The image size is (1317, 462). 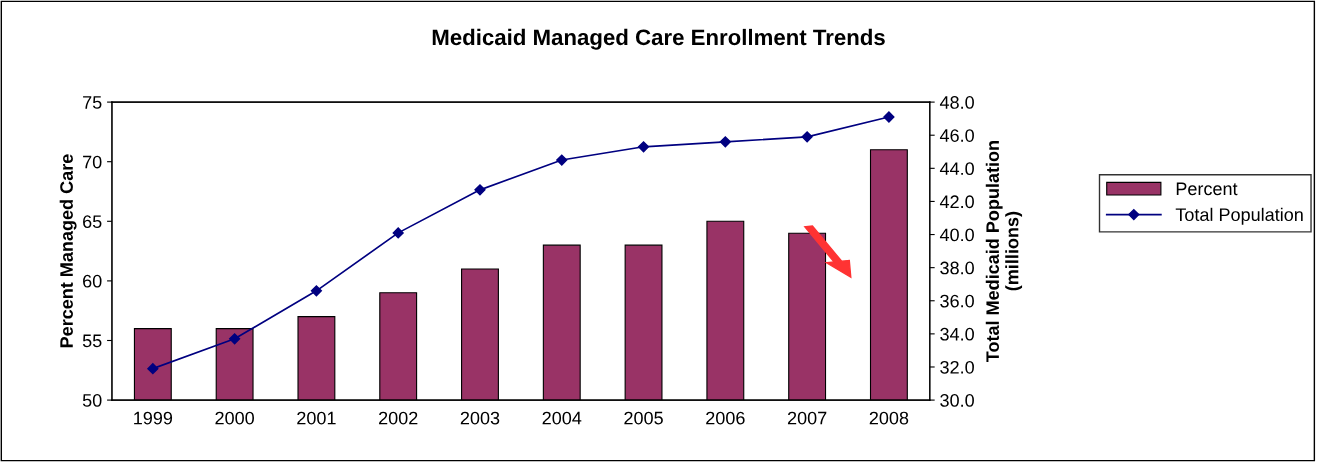 What do you see at coordinates (956, 135) in the screenshot?
I see `y2-tick-label: 46.0` at bounding box center [956, 135].